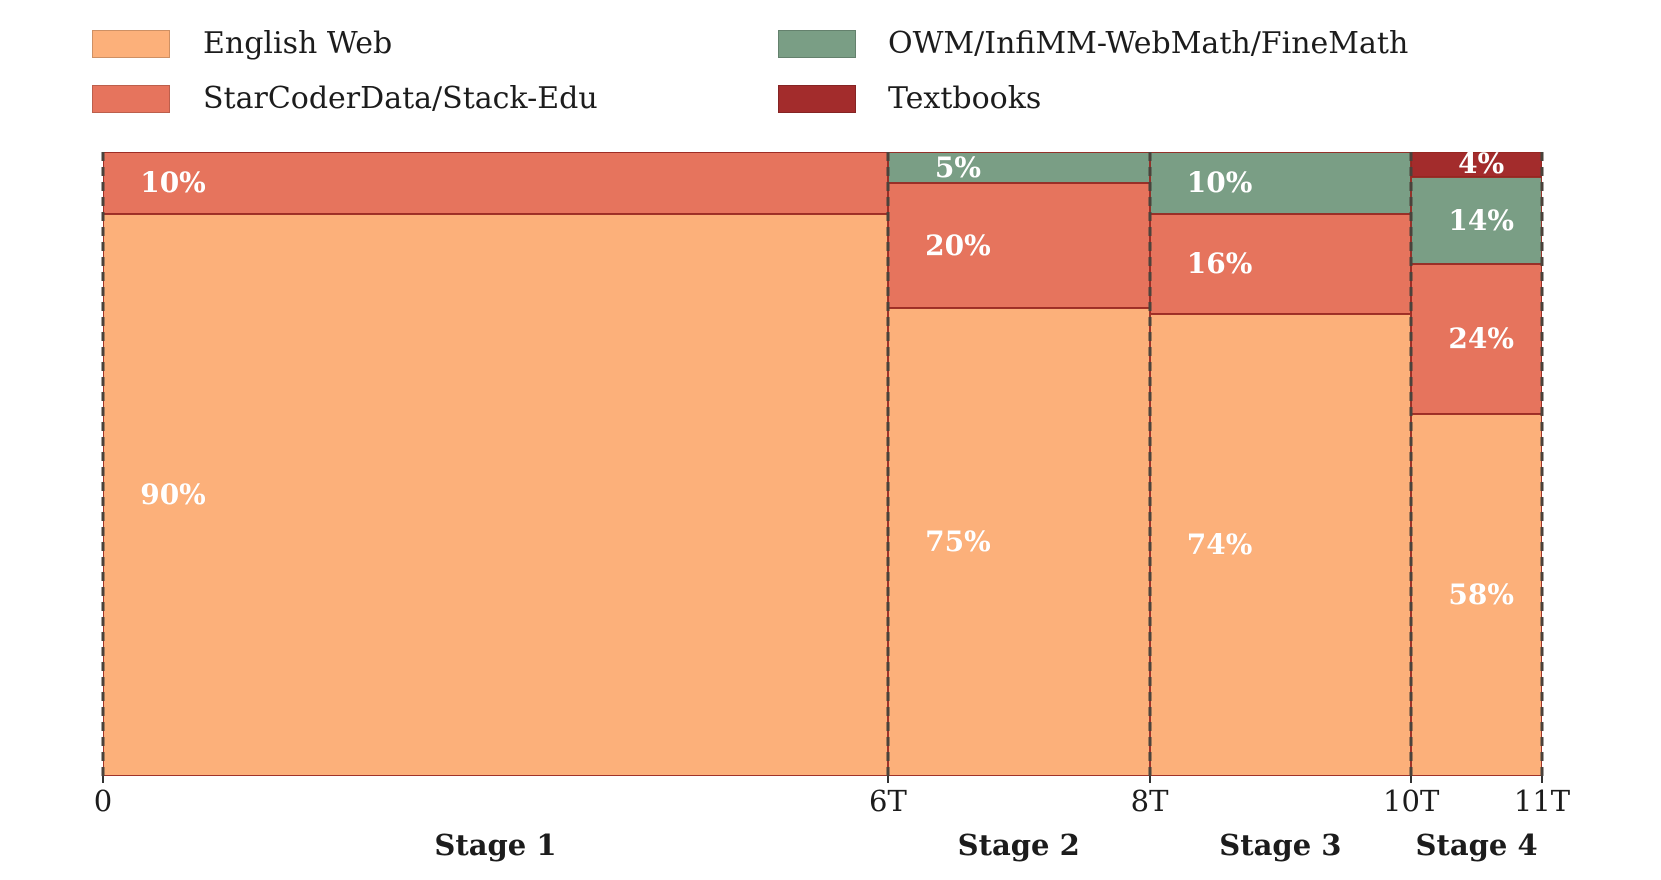 This screenshot has height=880, width=1661. What do you see at coordinates (495, 845) in the screenshot?
I see `stage-label-stage-1: Stage 1` at bounding box center [495, 845].